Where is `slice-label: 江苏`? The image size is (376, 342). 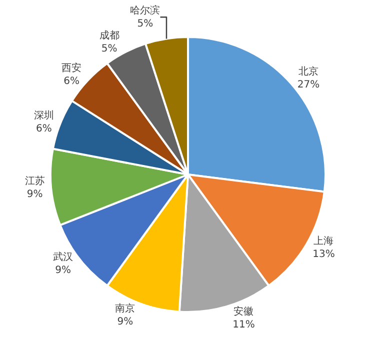
slice-label: 江苏 is located at coordinates (34, 181).